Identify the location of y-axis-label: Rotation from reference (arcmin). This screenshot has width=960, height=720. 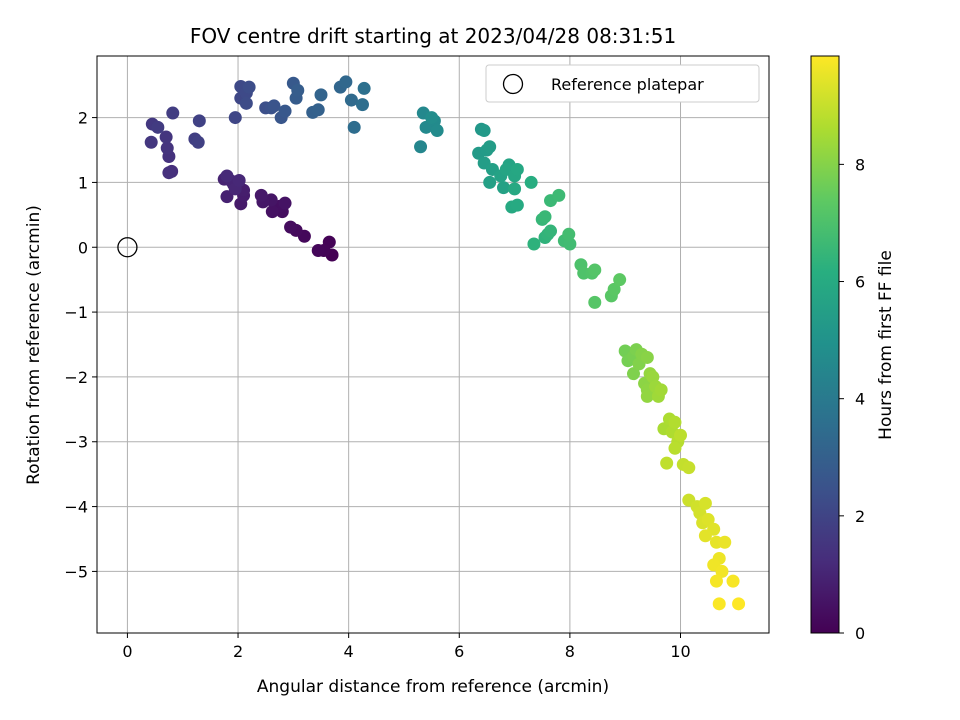
(34, 345).